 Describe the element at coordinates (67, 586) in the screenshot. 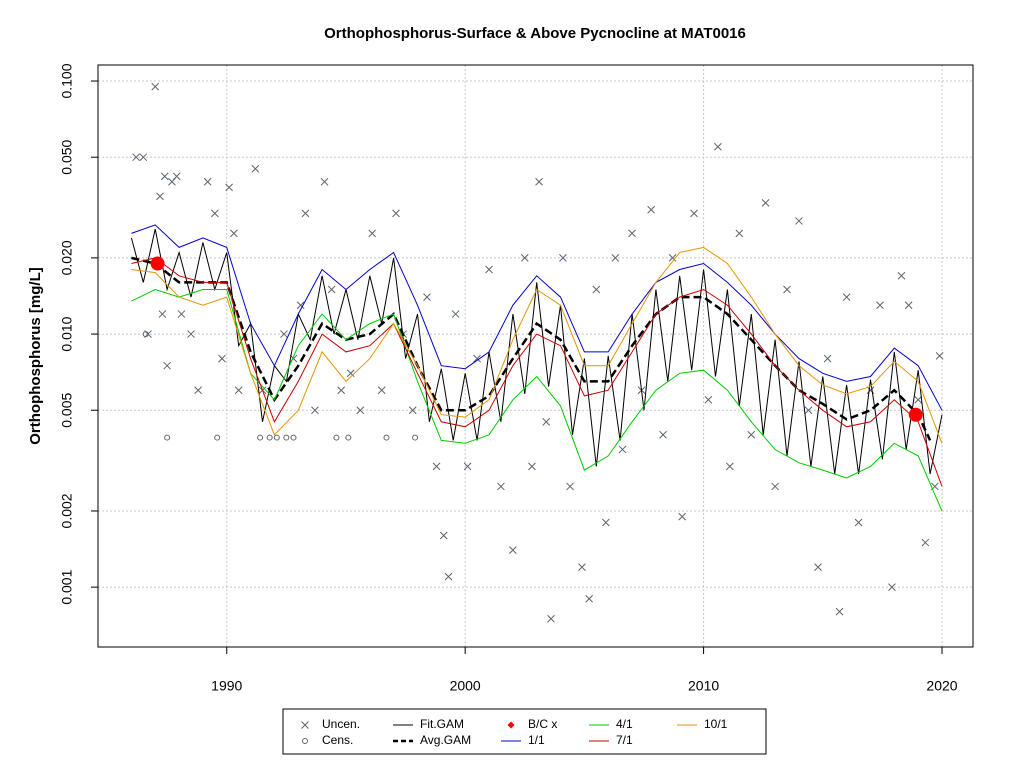

I see `y-tick-label: 0.001` at that location.